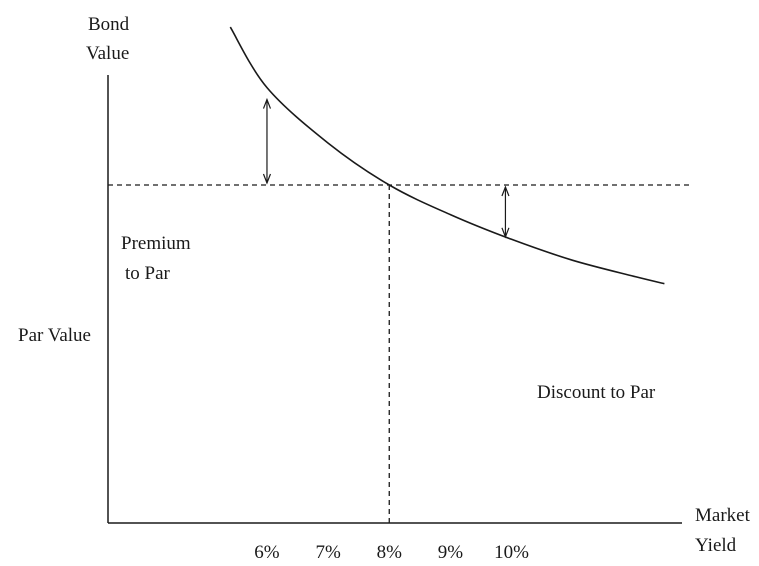 This screenshot has height=566, width=759. I want to click on premium-label-line-2: to Par, so click(148, 273).